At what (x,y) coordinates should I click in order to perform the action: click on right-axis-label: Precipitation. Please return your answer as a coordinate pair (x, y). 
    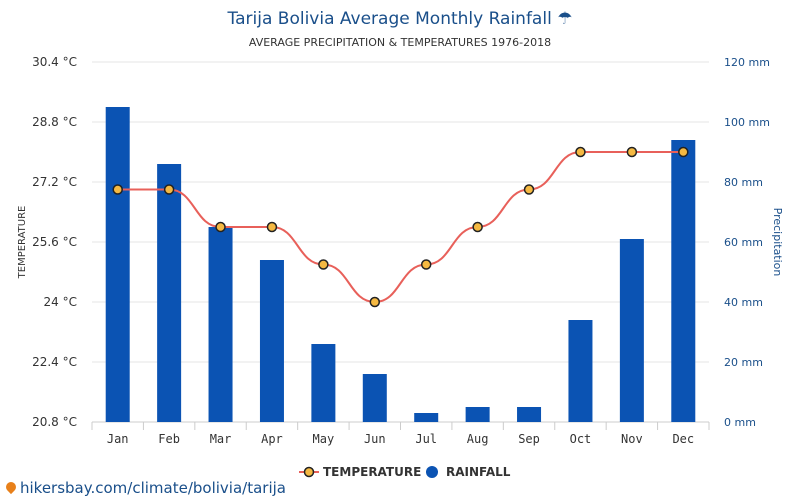
    Looking at the image, I should click on (777, 242).